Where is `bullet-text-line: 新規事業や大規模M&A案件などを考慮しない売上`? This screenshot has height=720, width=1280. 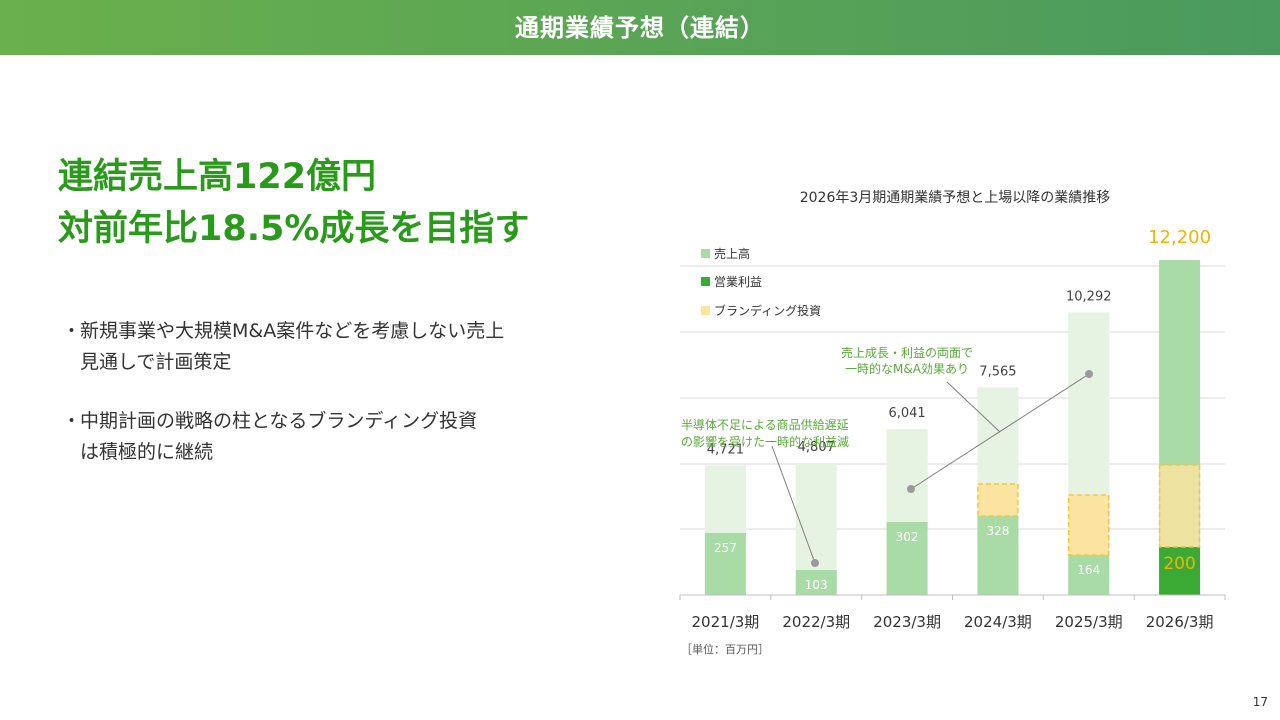 bullet-text-line: 新規事業や大規模M&A案件などを考慮しない売上 is located at coordinates (292, 331).